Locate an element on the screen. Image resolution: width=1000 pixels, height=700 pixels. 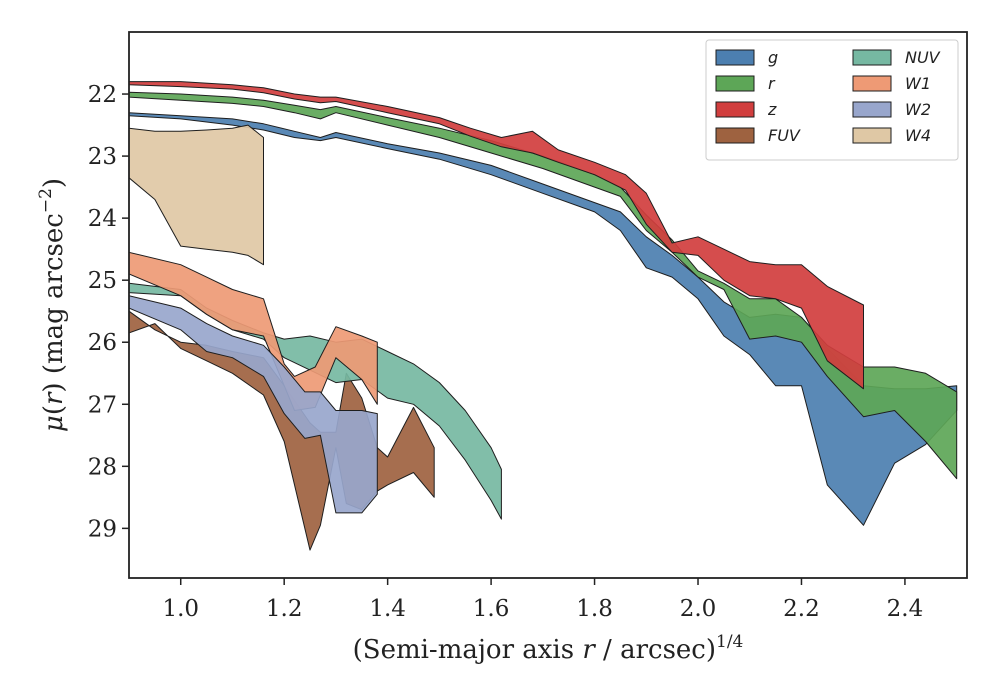
x-tick-label: 2.0 is located at coordinates (698, 609).